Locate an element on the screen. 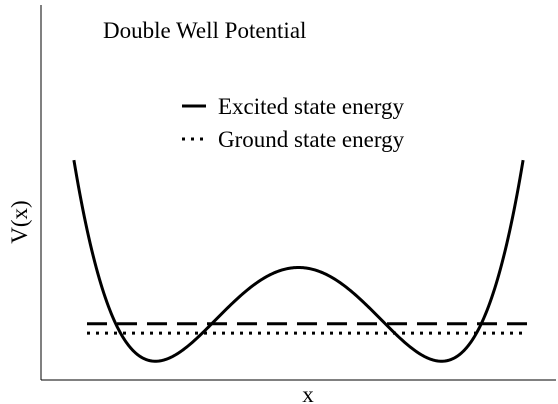 The image size is (558, 404). y-axis-label: V(x) is located at coordinates (19, 221).